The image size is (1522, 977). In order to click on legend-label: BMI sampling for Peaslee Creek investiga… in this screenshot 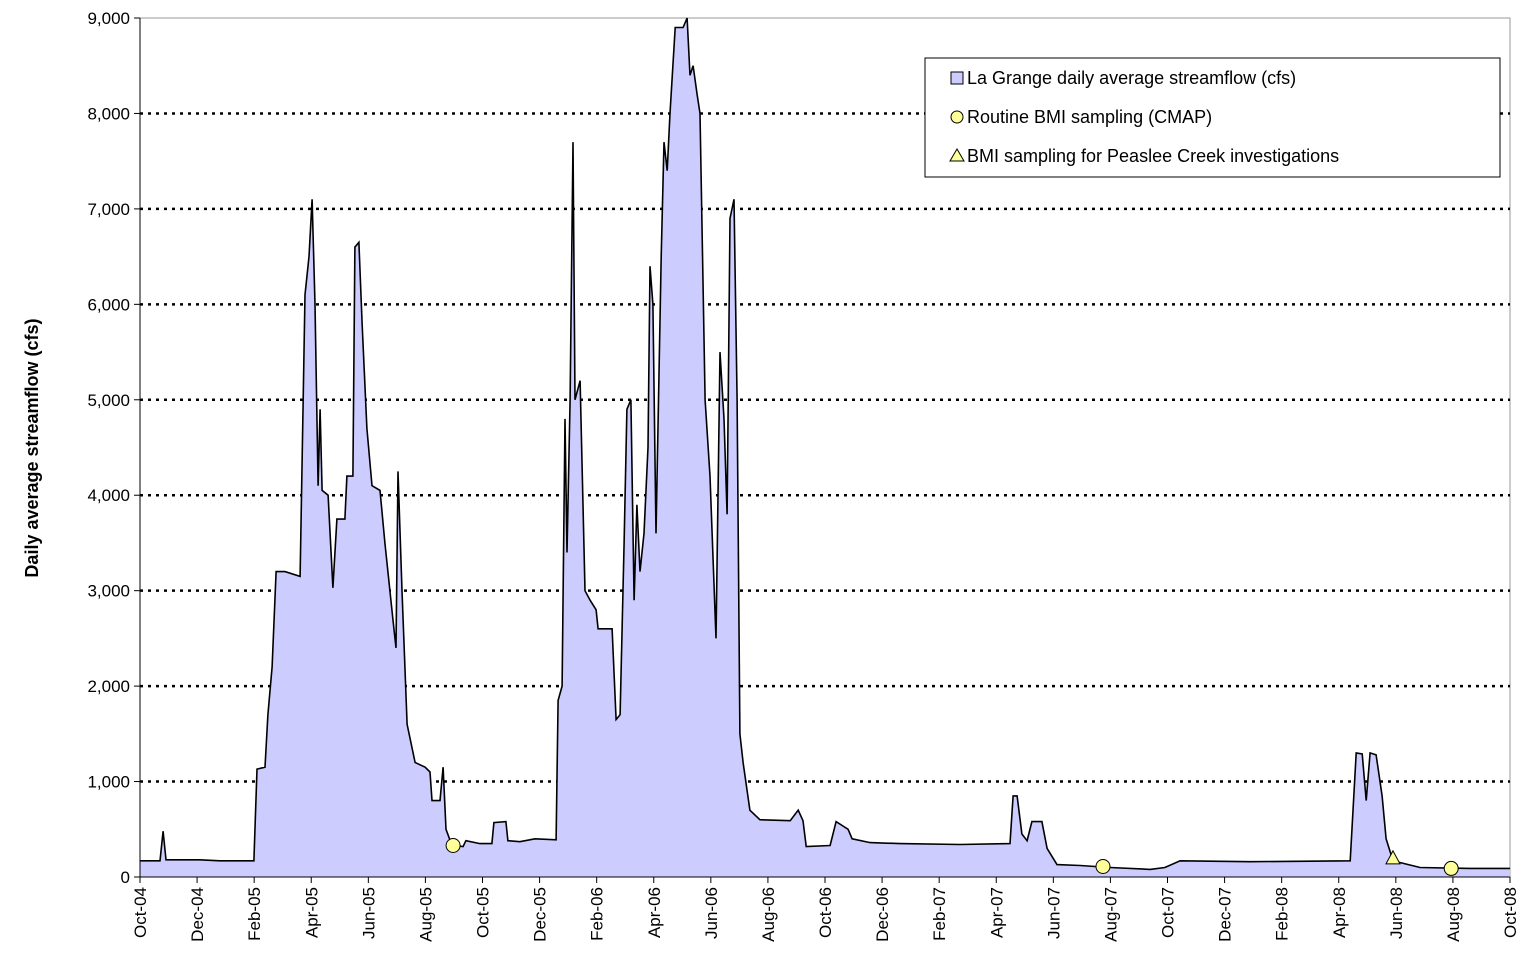, I will do `click(1153, 156)`.